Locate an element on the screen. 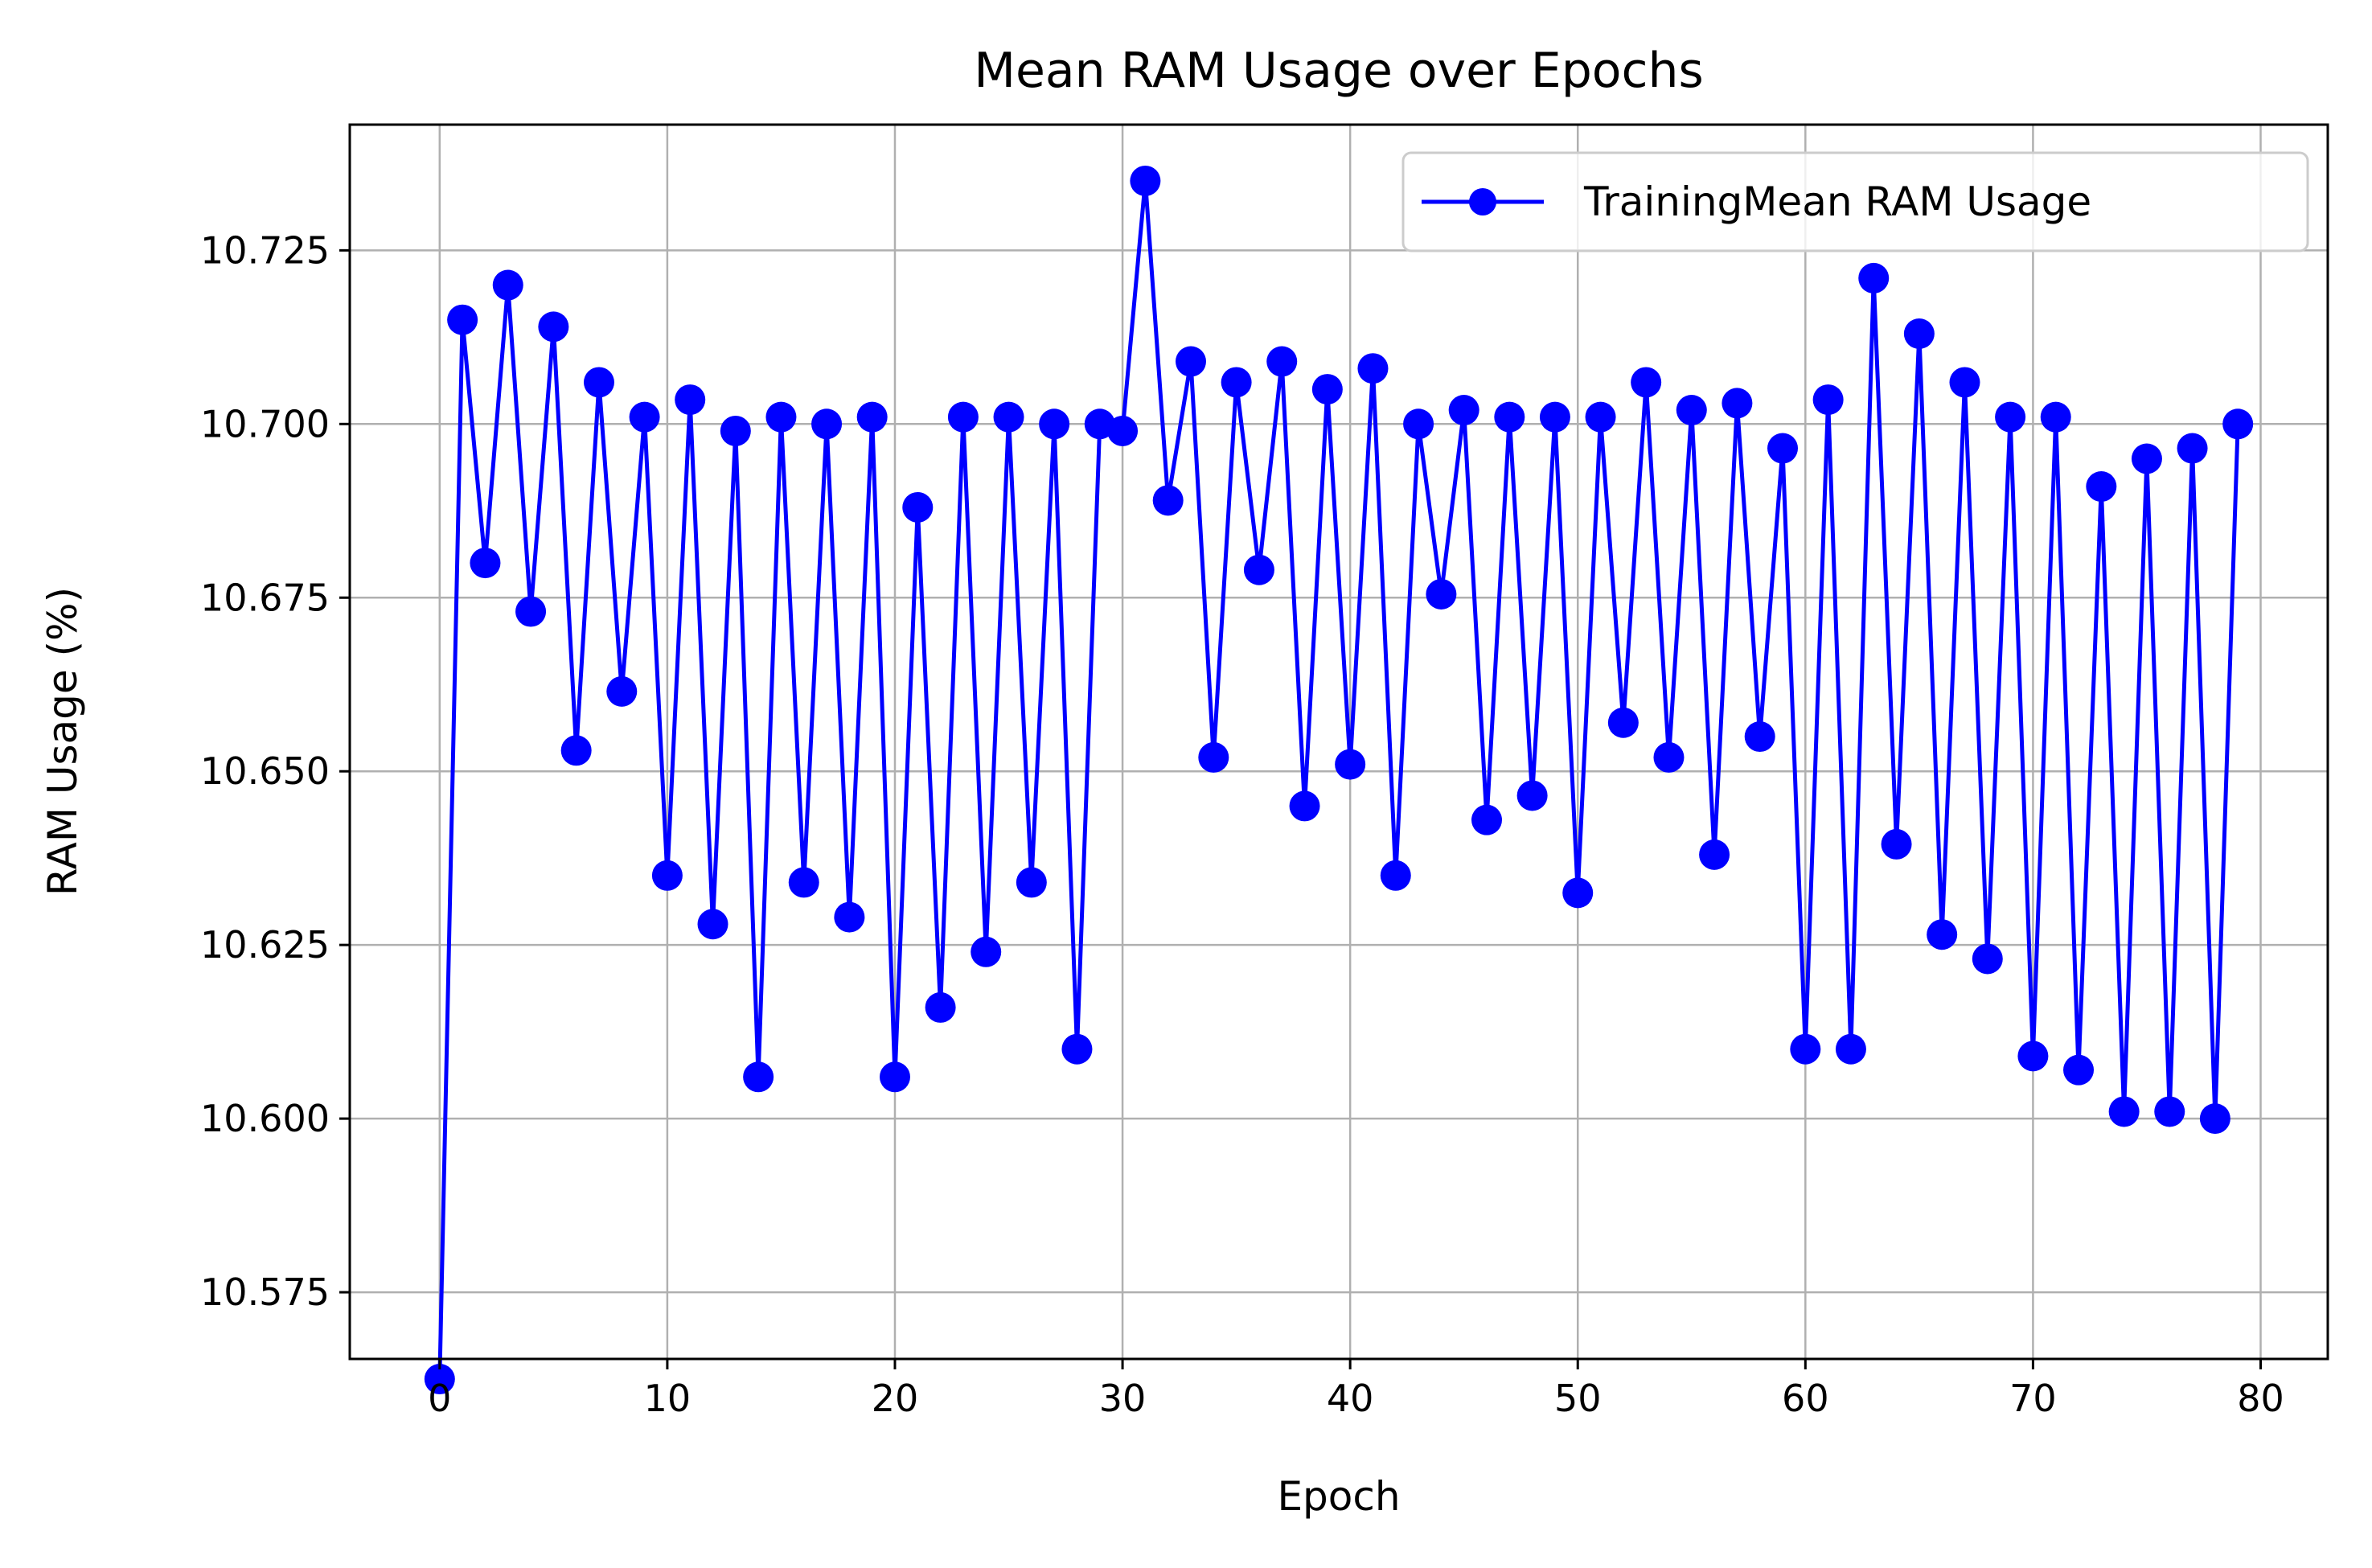 The image size is (2372, 1568). x-axis-ticks: 0 10 20 30 40 50 60 70 80 is located at coordinates (1356, 1389).